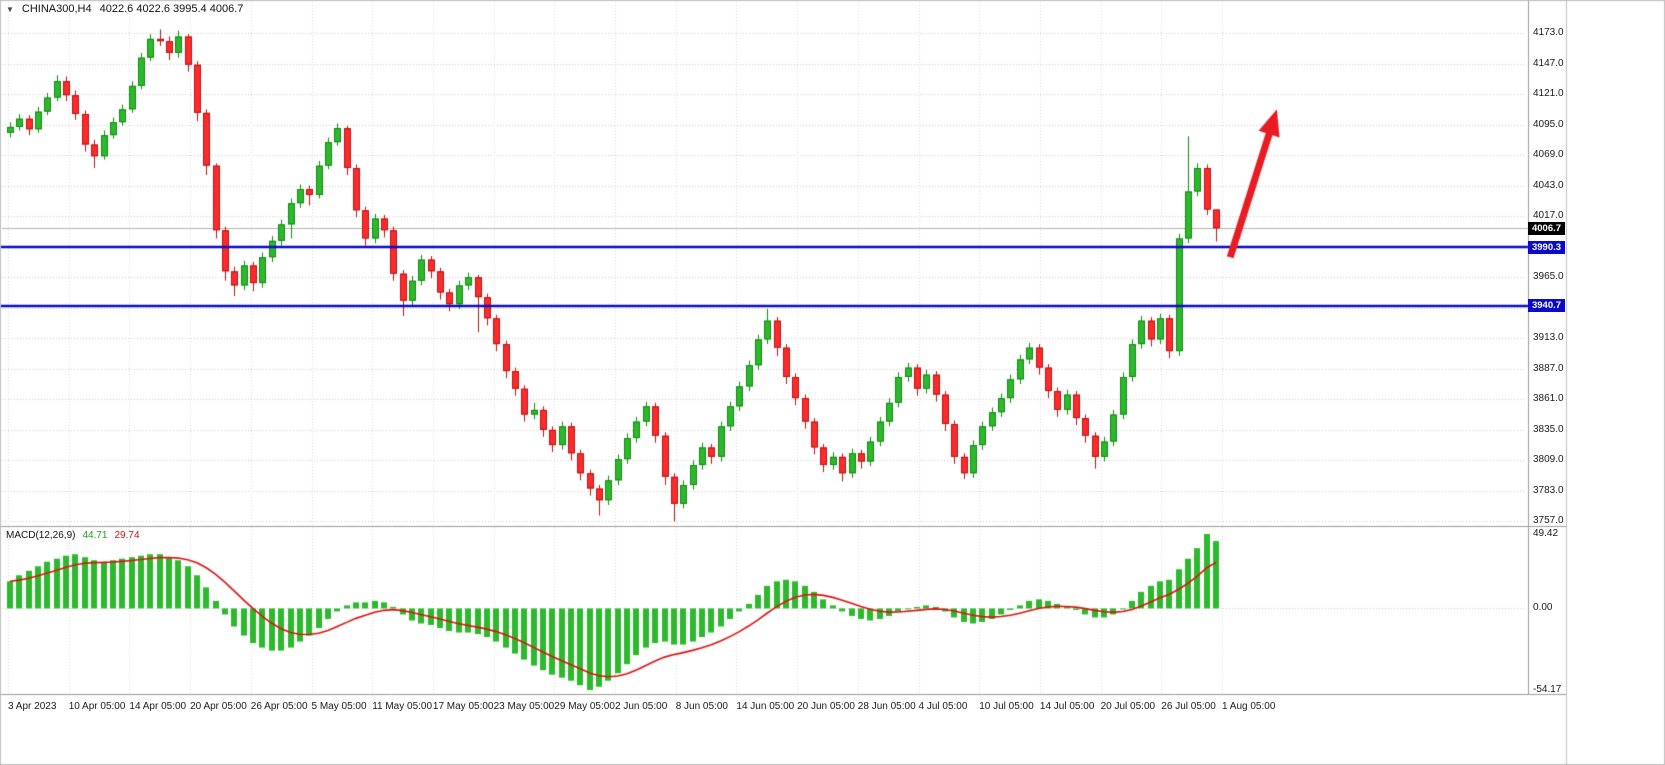  Describe the element at coordinates (339, 706) in the screenshot. I see `time-axis-label: 5 May 05:00` at that location.